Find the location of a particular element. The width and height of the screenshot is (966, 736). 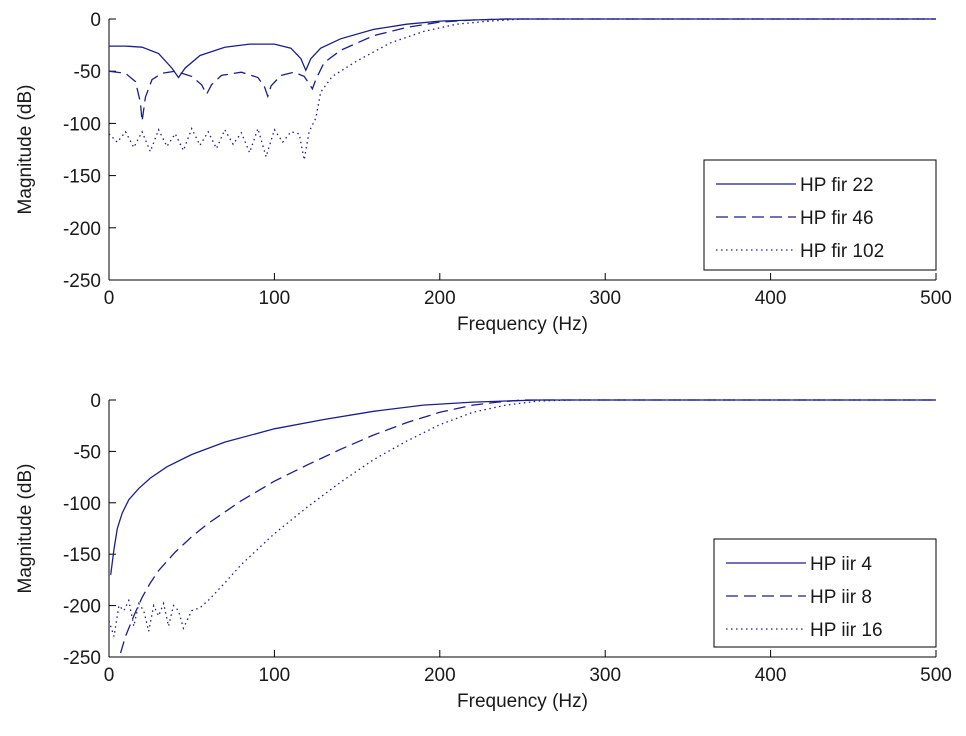

legend: HP fir 22 HP fir 46 HP fir 102 is located at coordinates (820, 215).